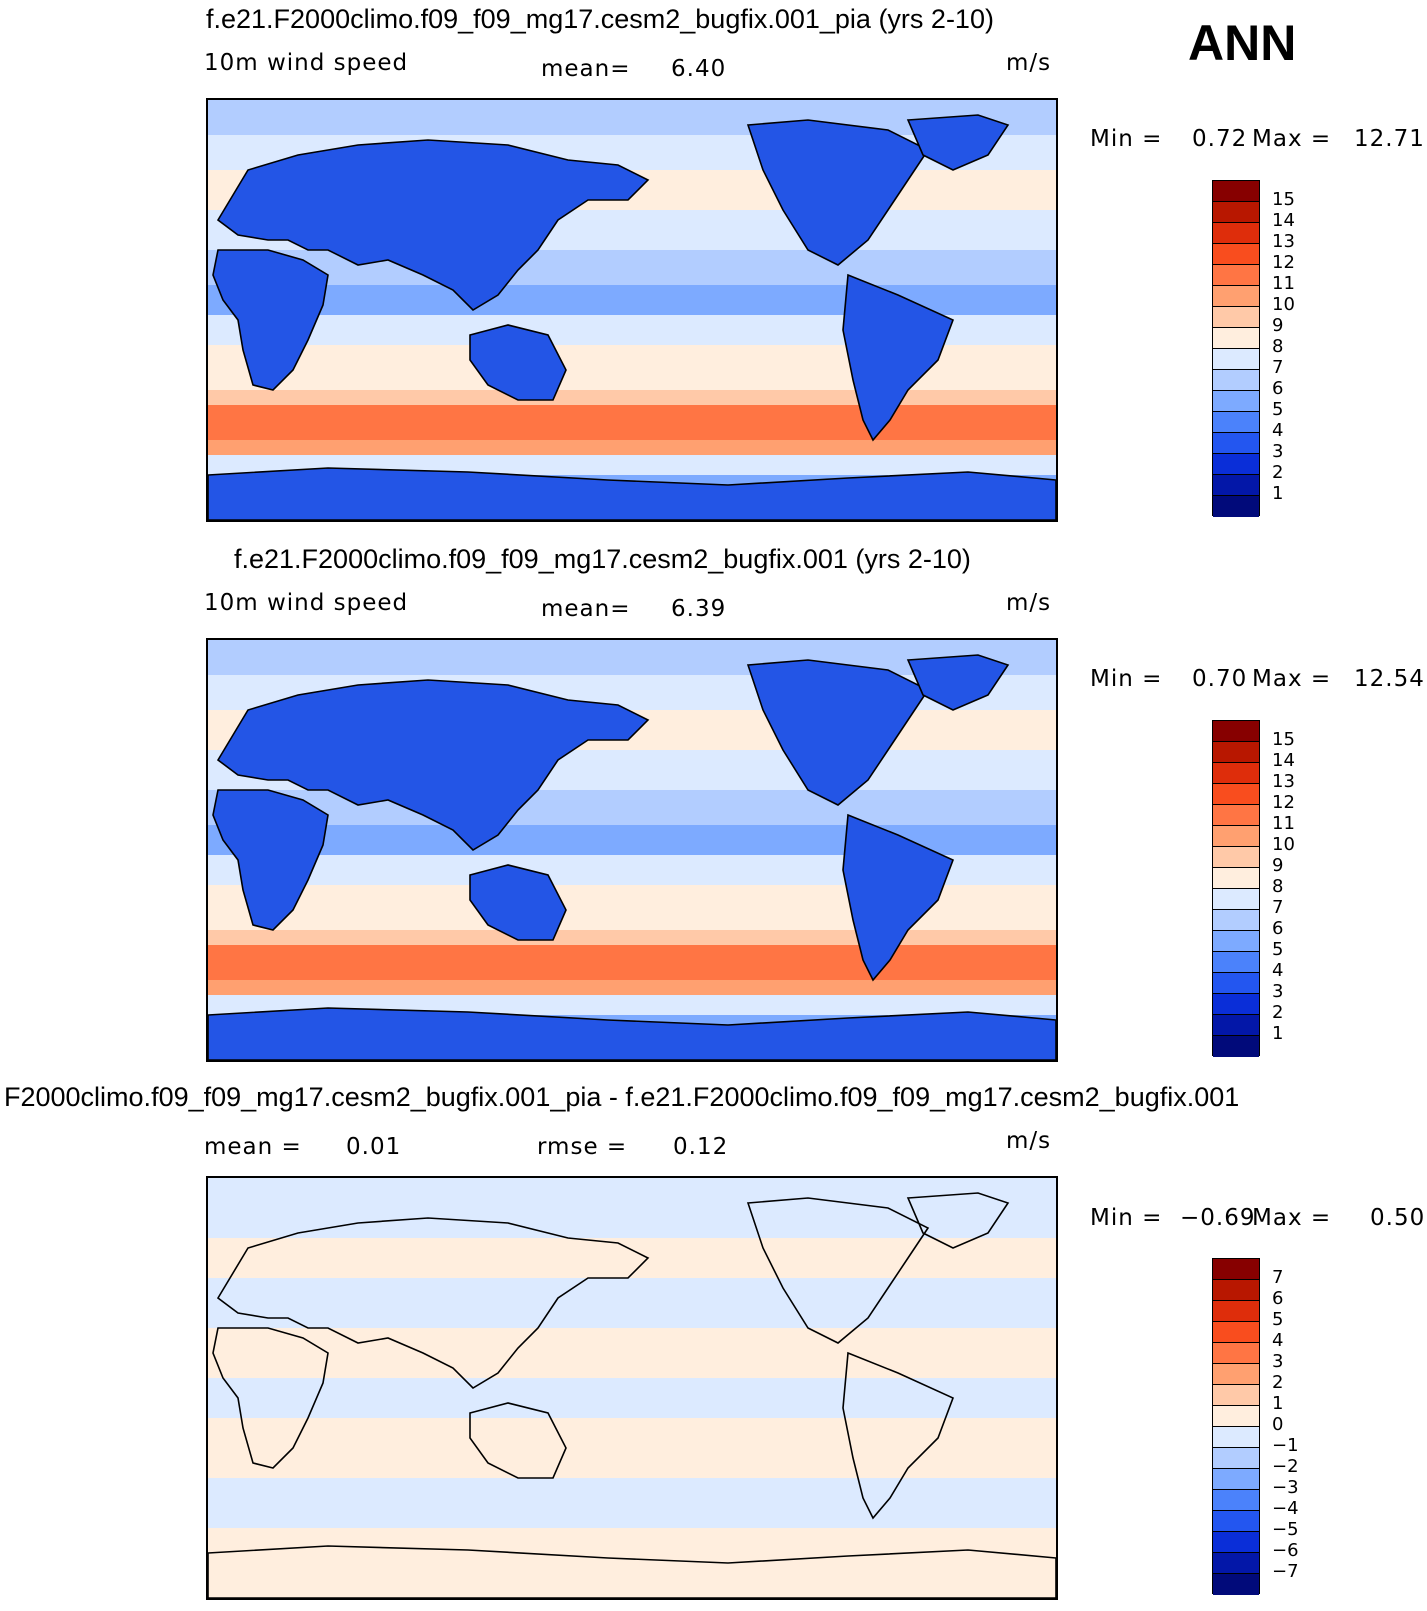 The width and height of the screenshot is (1427, 1611). Describe the element at coordinates (1285, 1466) in the screenshot. I see `colorbar-tick-label: −2` at that location.